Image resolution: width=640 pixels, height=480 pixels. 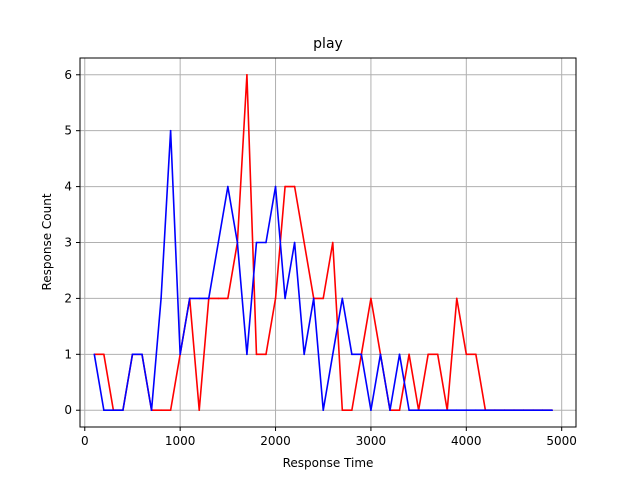 I want to click on chart-title: play, so click(x=328, y=44).